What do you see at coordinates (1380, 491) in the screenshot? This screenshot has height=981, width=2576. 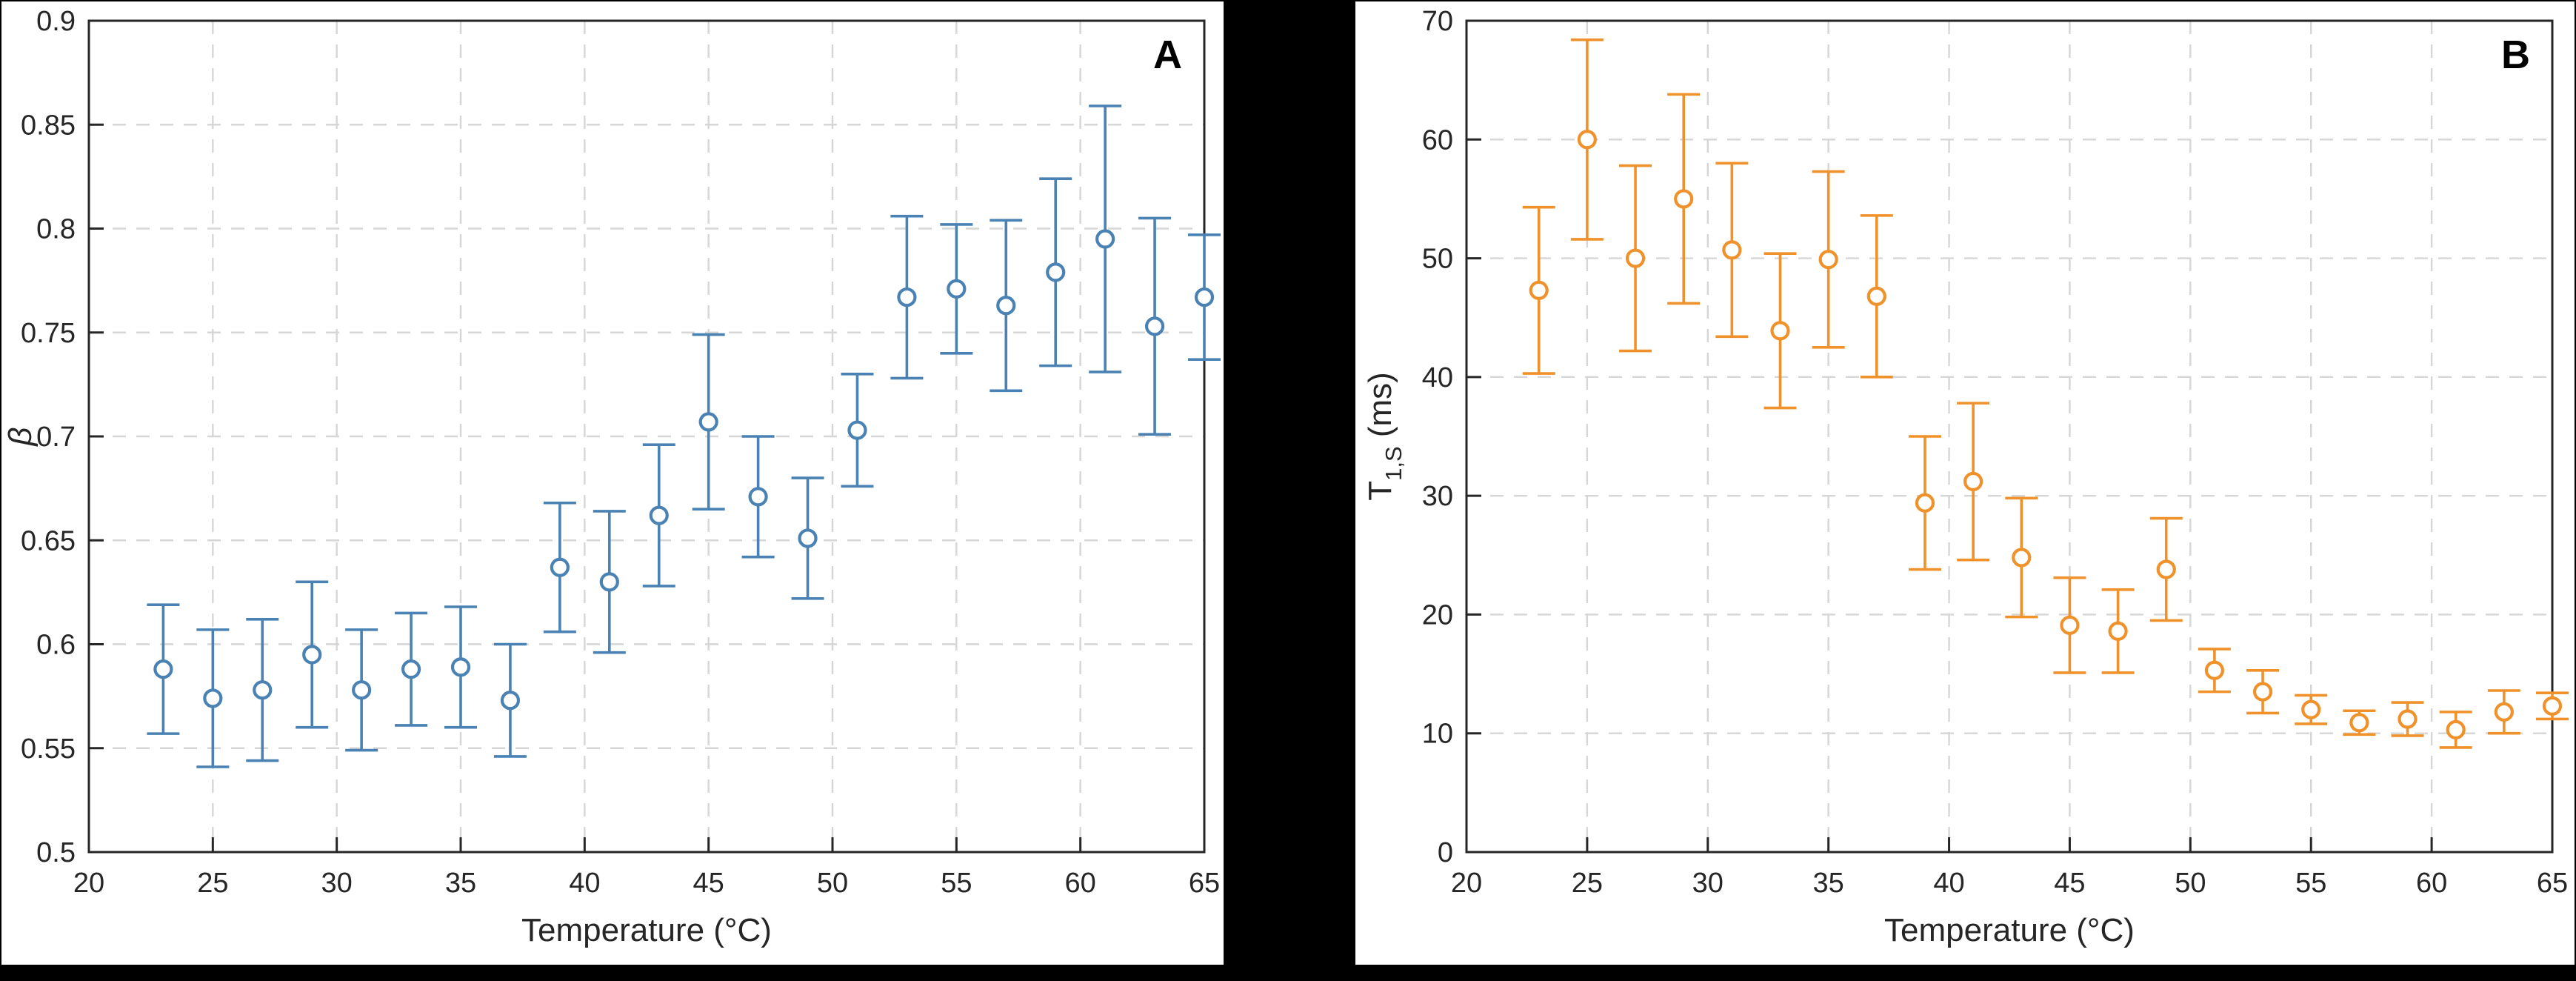 I see `y-axis-label-part: T` at bounding box center [1380, 491].